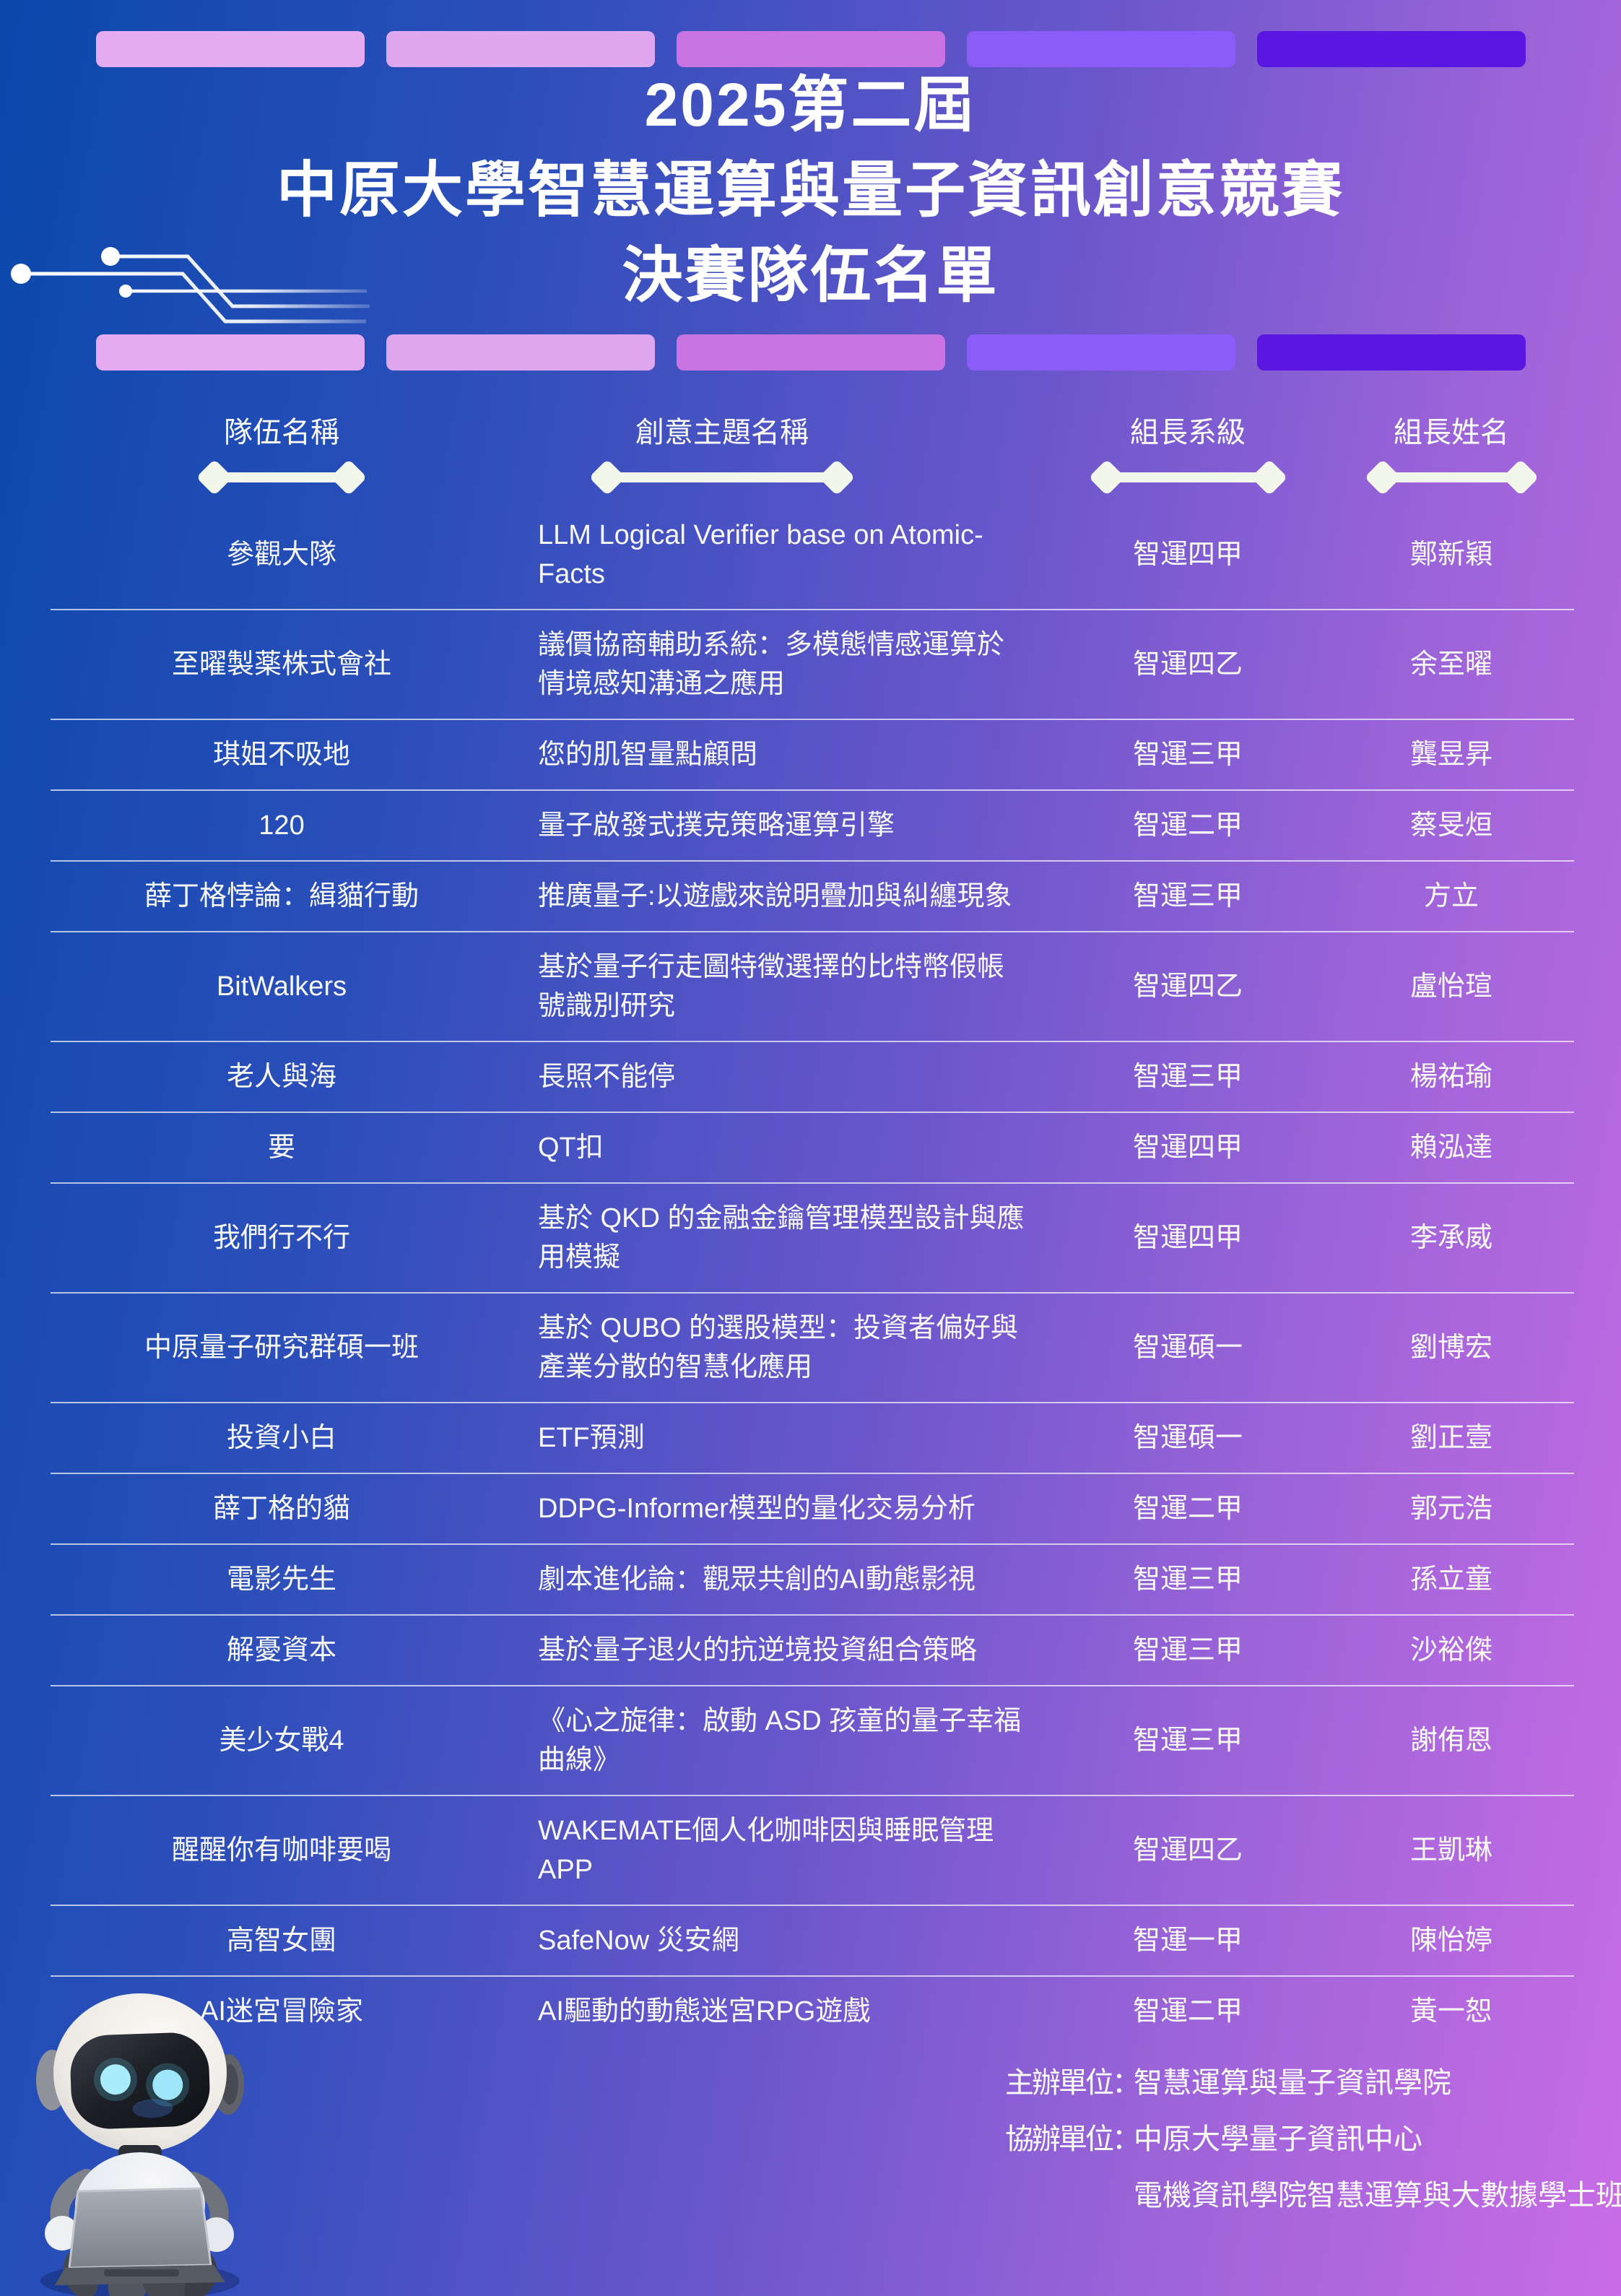 The image size is (1621, 2296). I want to click on team-name-cell: 我們行不行, so click(281, 1238).